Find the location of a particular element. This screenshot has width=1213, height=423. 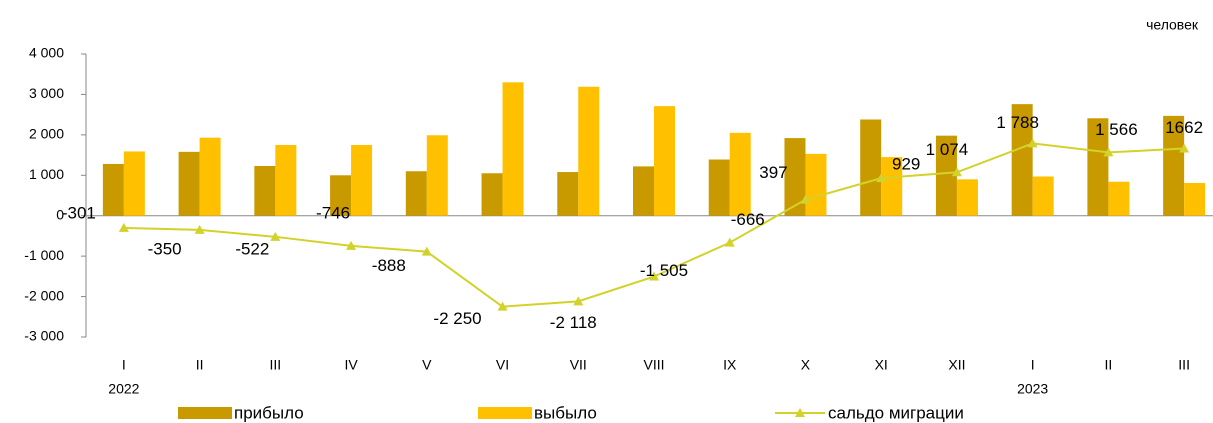

data-label: -746 is located at coordinates (333, 212).